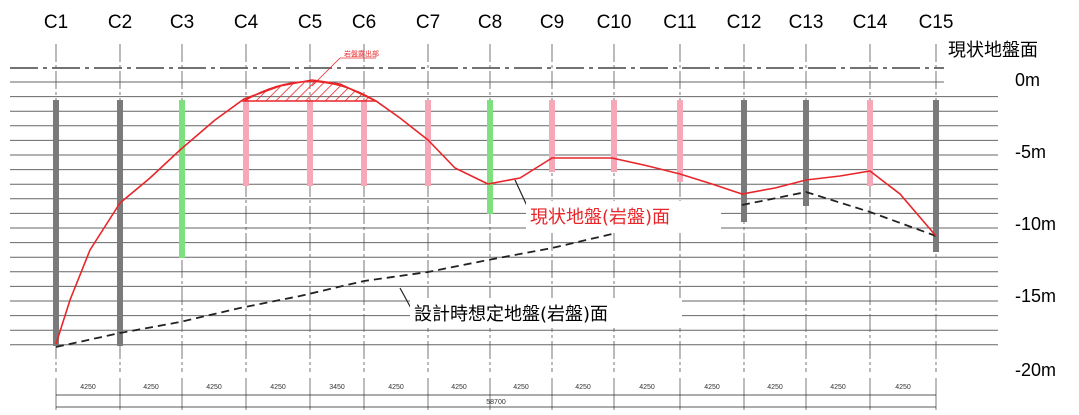 This screenshot has height=415, width=1079. What do you see at coordinates (56, 22) in the screenshot?
I see `column-label: C1` at bounding box center [56, 22].